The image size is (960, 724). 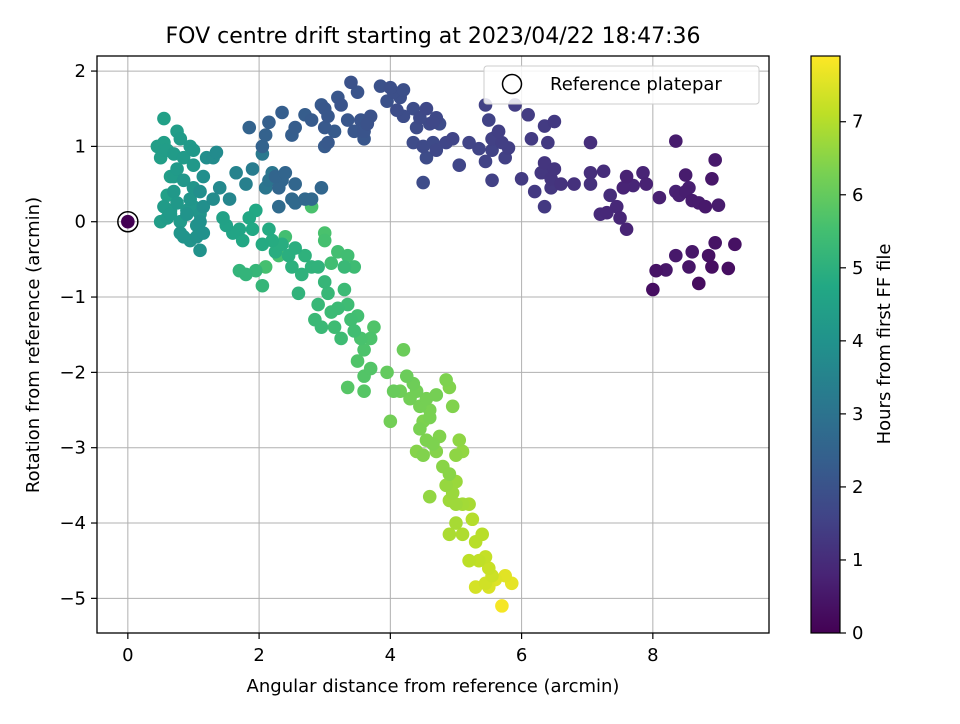 What do you see at coordinates (80, 71) in the screenshot?
I see `y-tick-label: 2` at bounding box center [80, 71].